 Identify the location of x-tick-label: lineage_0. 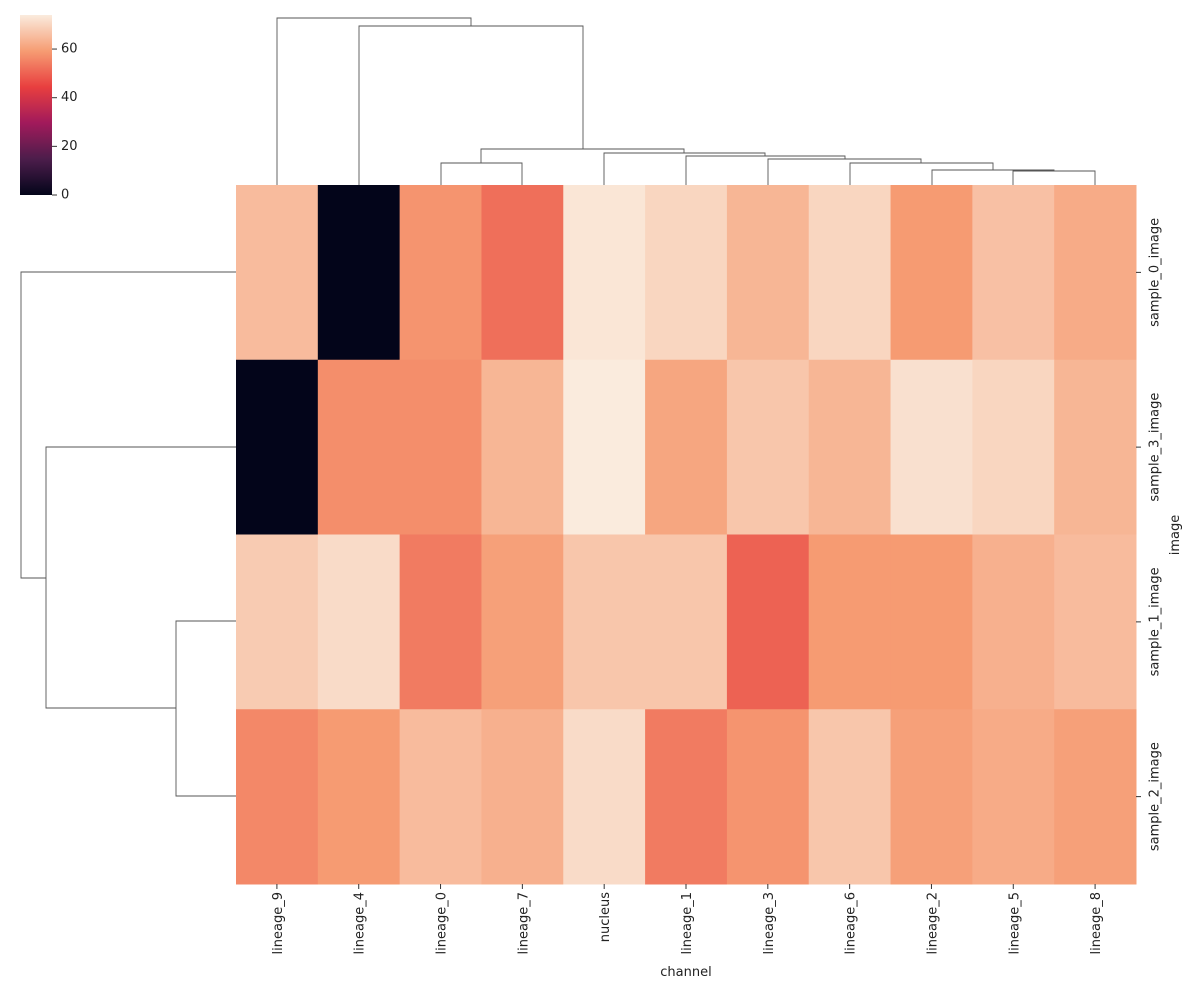
(442, 923).